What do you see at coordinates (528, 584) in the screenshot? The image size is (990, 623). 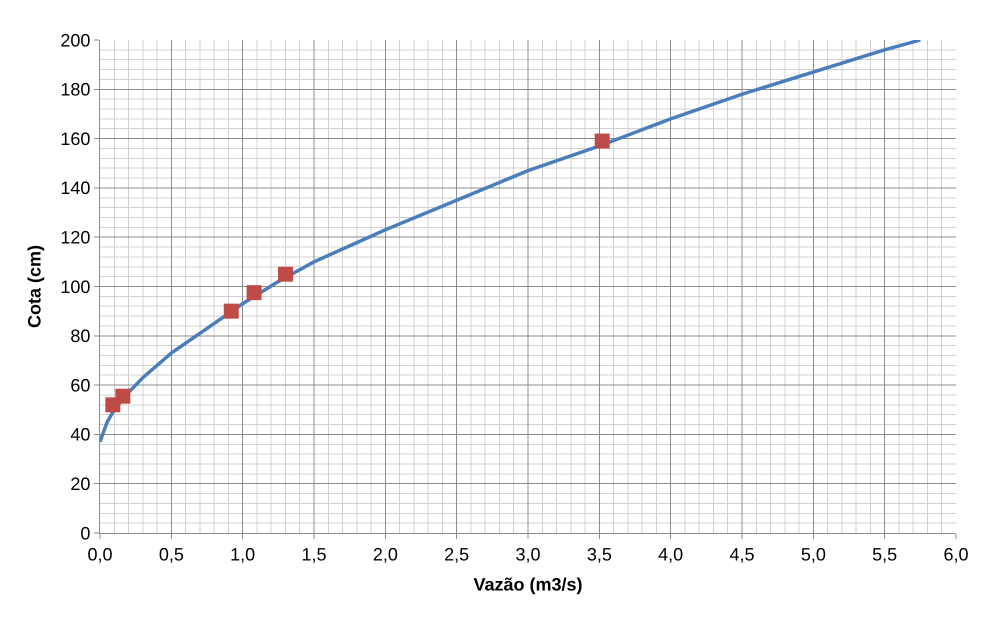 I see `x-axis-title: Vazão (m3/s)` at bounding box center [528, 584].